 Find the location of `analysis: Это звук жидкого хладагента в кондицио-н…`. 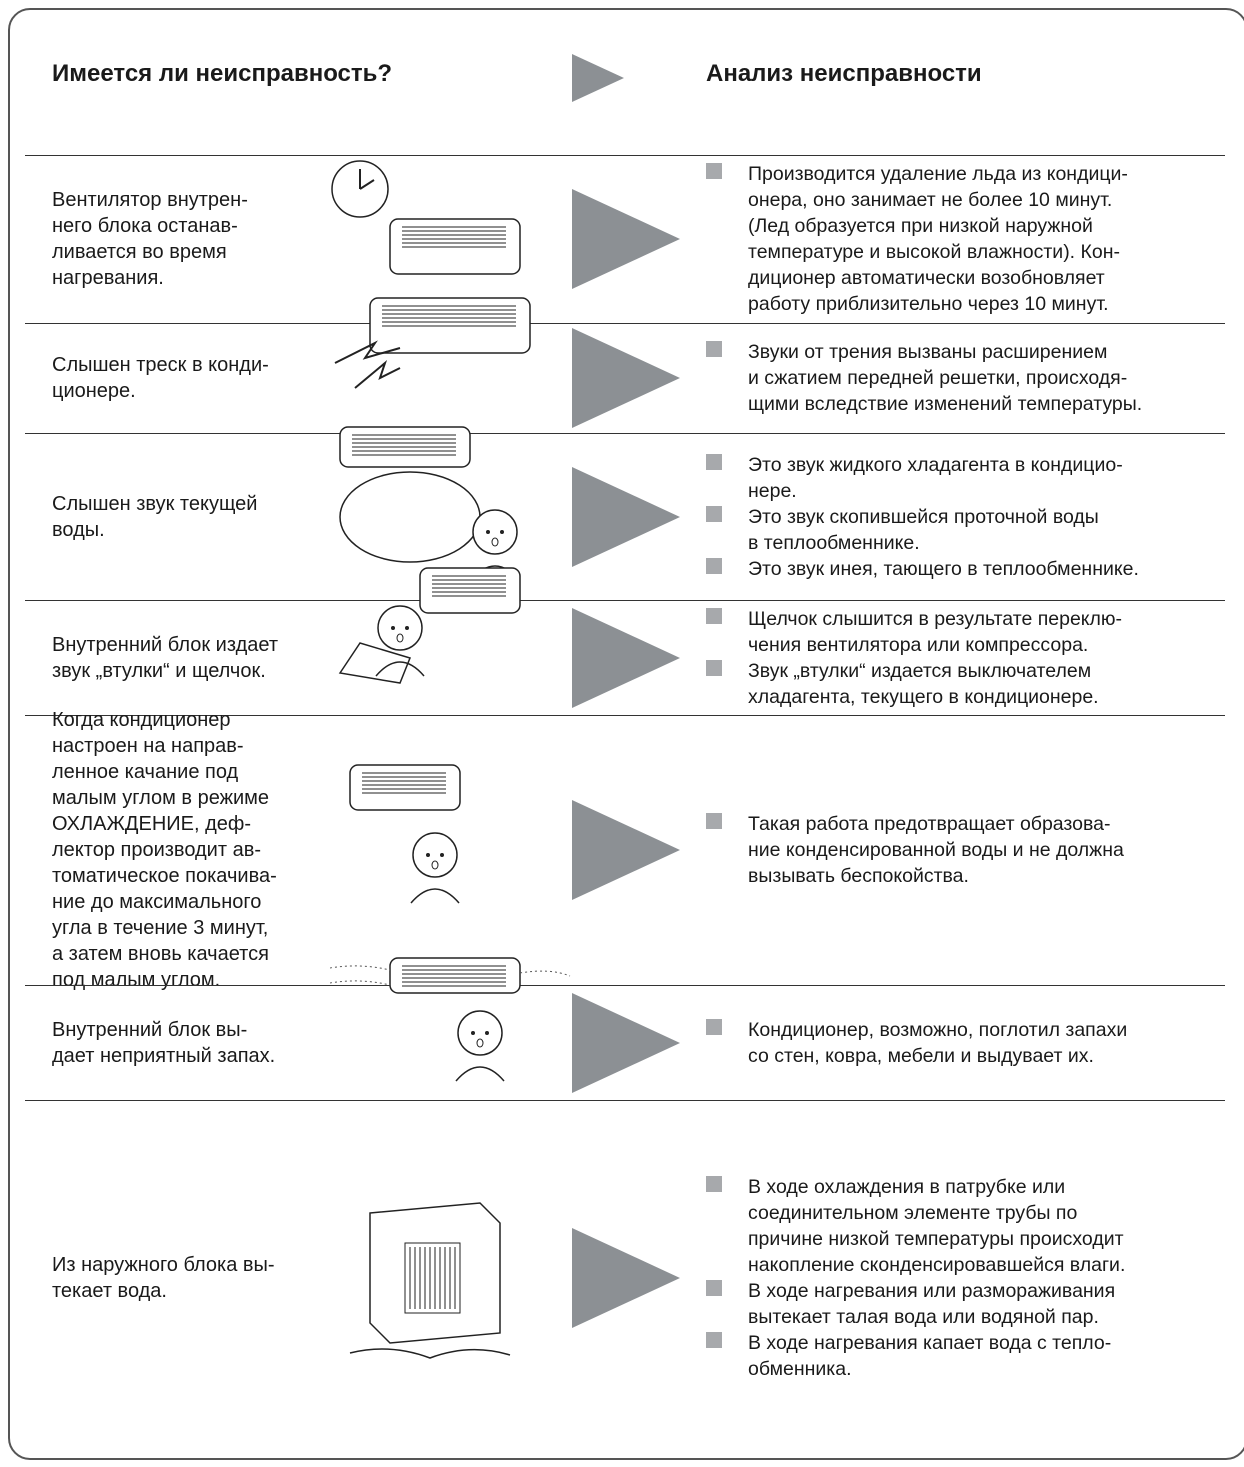

analysis: Это звук жидкого хладагента в кондицио-н… is located at coordinates (966, 516).